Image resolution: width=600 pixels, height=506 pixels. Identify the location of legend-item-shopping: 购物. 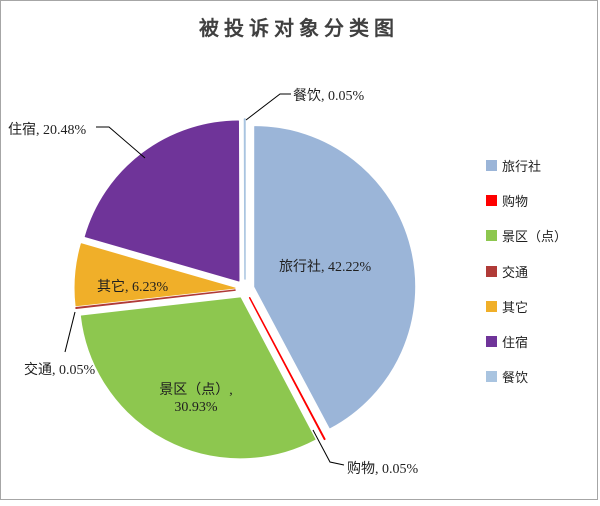
(526, 200).